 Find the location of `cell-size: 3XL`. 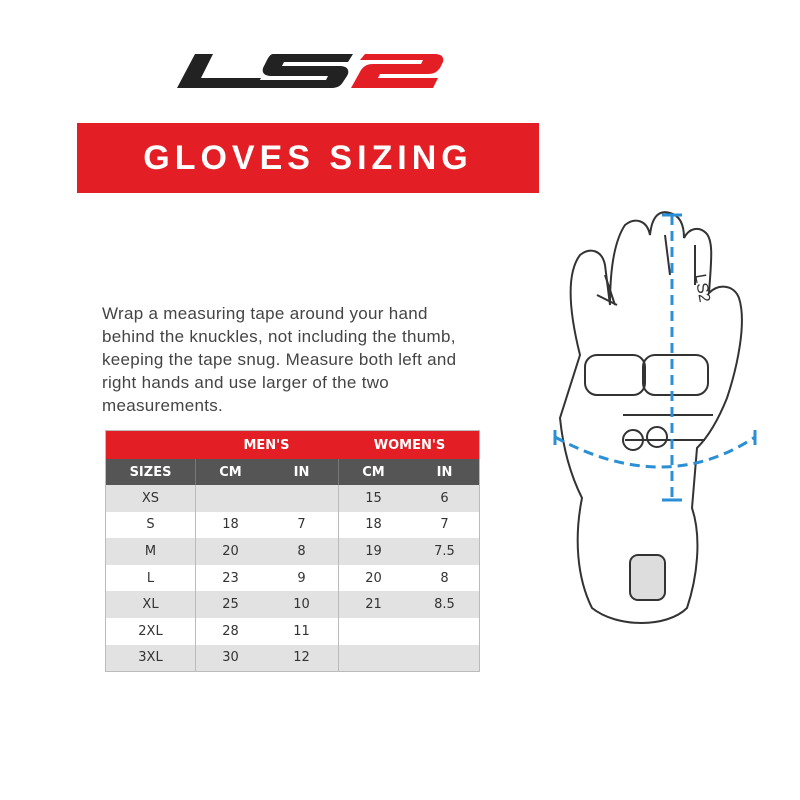

cell-size: 3XL is located at coordinates (150, 658).